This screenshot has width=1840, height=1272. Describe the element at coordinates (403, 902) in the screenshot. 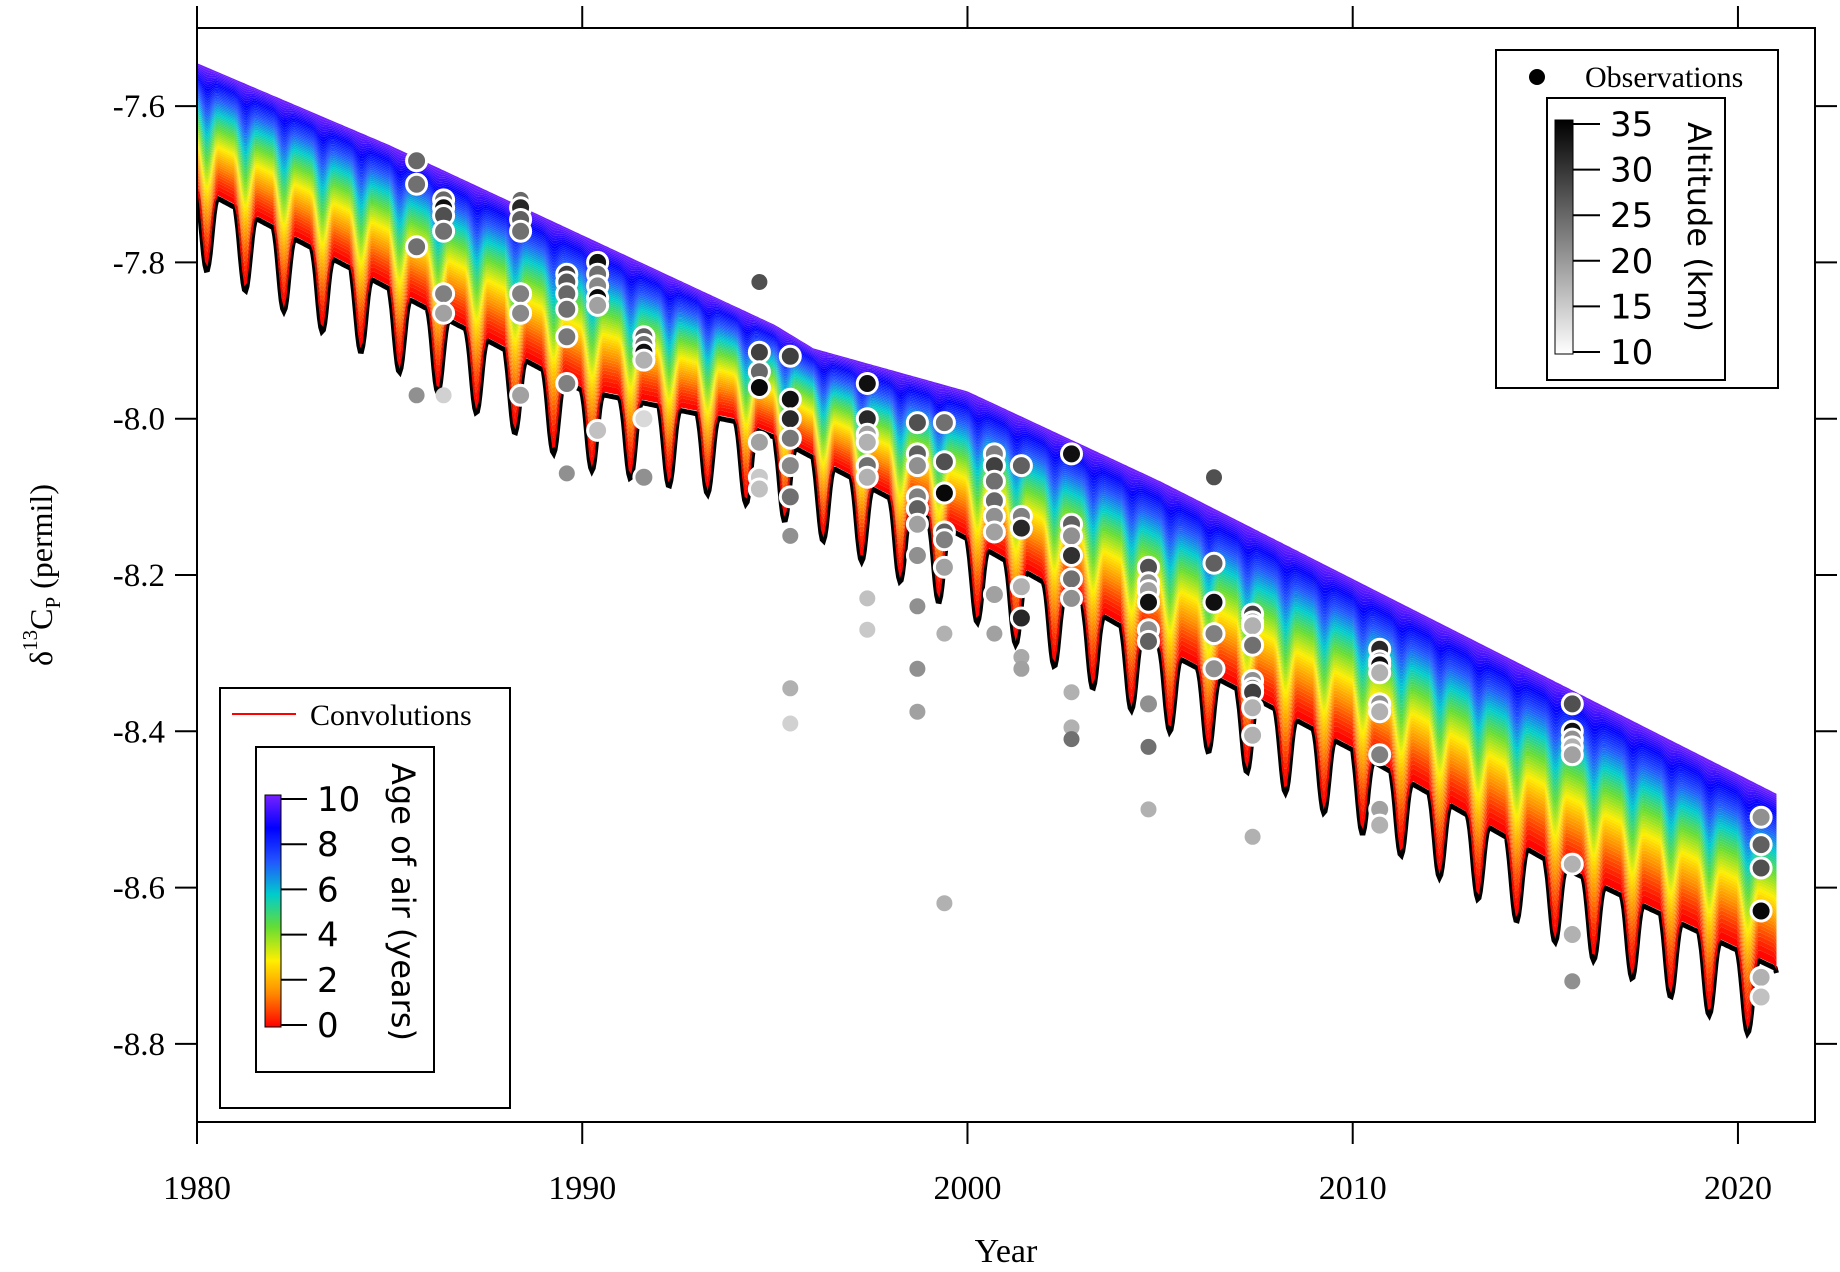

I see `age-colorbar-label: Age of air (years)` at that location.